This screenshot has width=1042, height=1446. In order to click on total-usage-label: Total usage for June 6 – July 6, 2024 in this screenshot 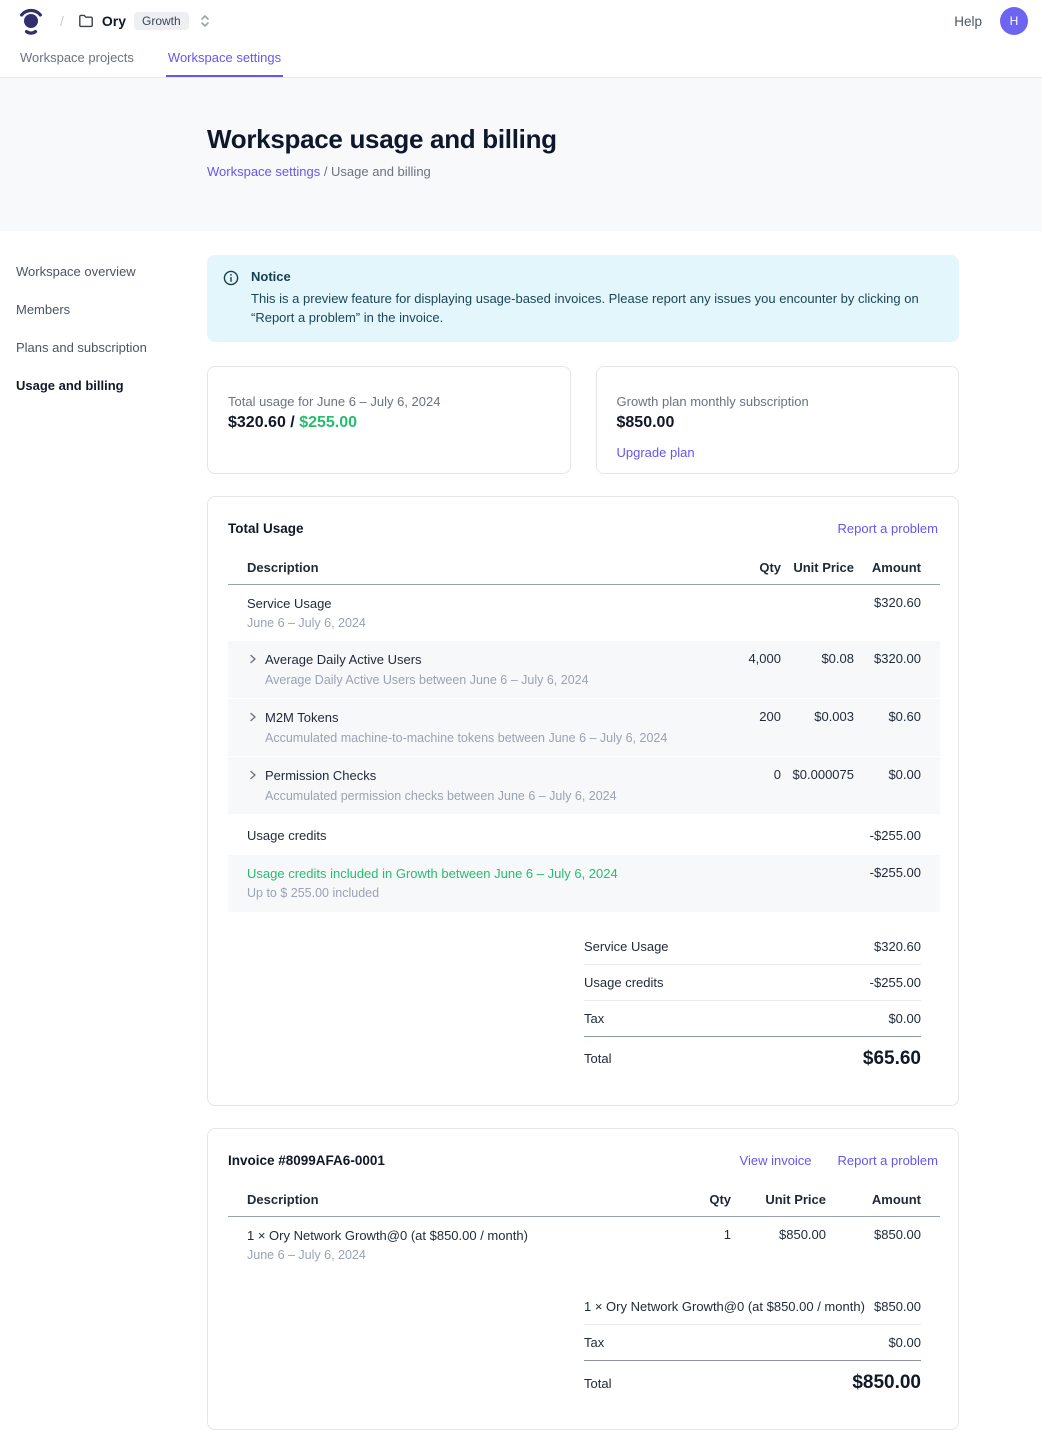, I will do `click(334, 401)`.